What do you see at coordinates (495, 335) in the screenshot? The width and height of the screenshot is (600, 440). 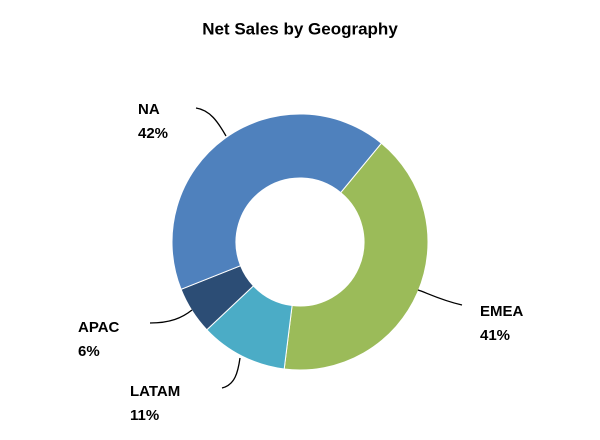 I see `value-label: 41%` at bounding box center [495, 335].